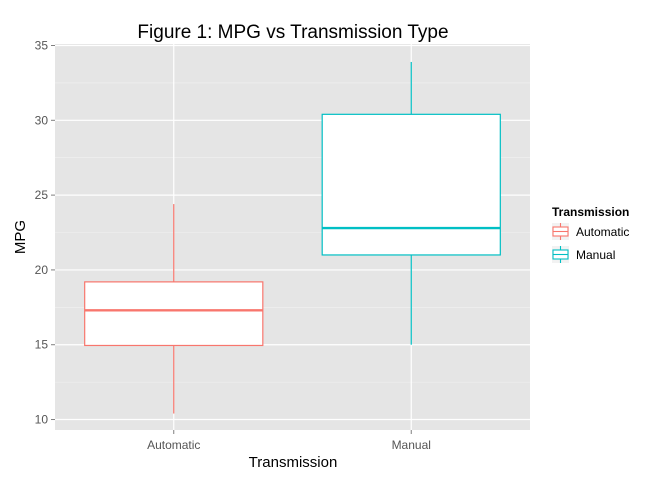 The height and width of the screenshot is (480, 672). I want to click on legend: Transmission Automatic Manual, so click(590, 234).